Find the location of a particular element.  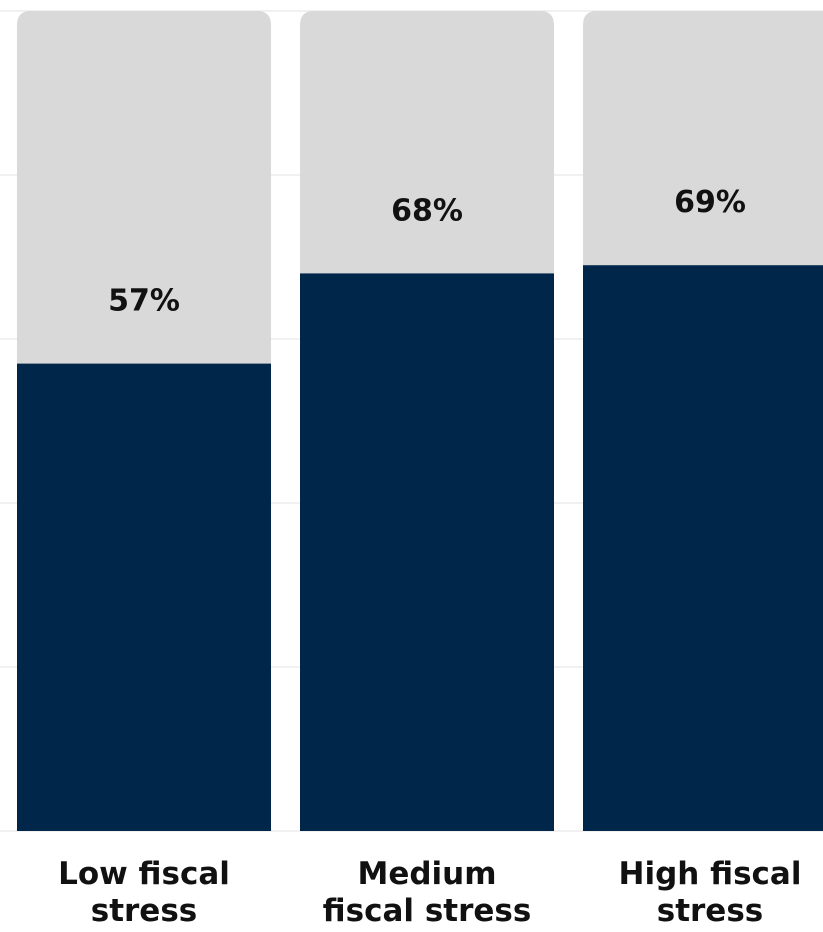

category-label-line: Medium is located at coordinates (427, 874).